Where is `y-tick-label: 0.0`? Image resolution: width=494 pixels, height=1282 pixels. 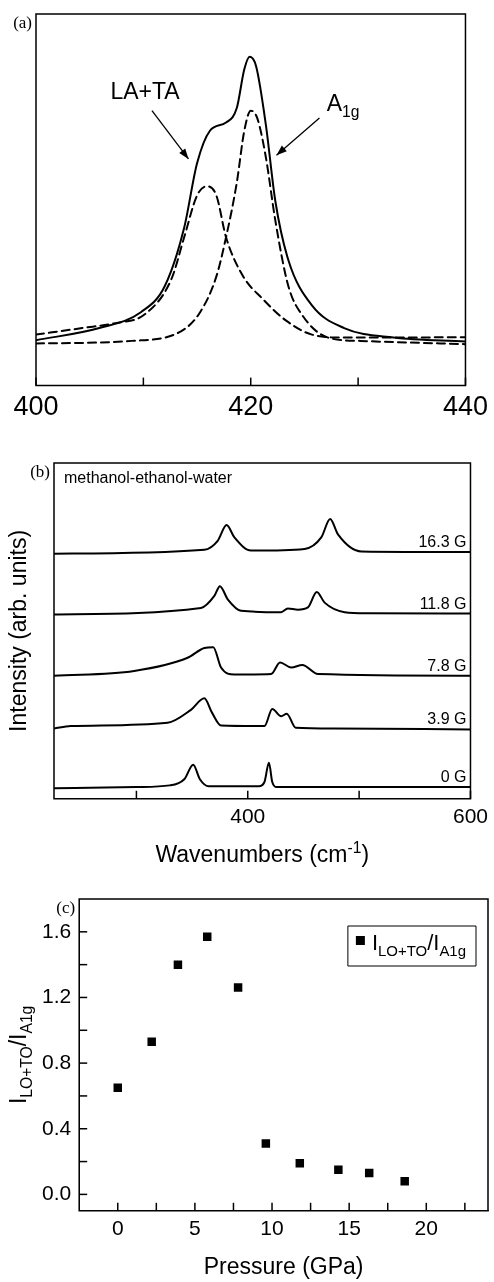 y-tick-label: 0.0 is located at coordinates (56, 1193).